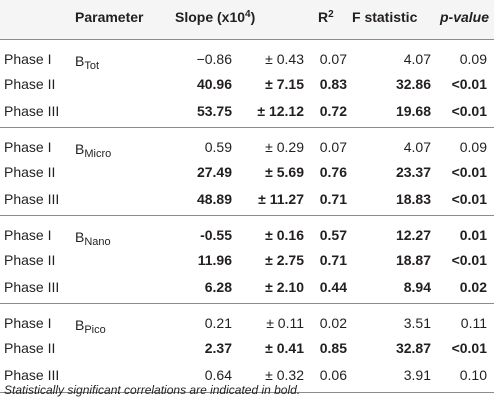 The image size is (494, 401). Describe the element at coordinates (413, 348) in the screenshot. I see `f-statistic-cell: 32.87` at that location.